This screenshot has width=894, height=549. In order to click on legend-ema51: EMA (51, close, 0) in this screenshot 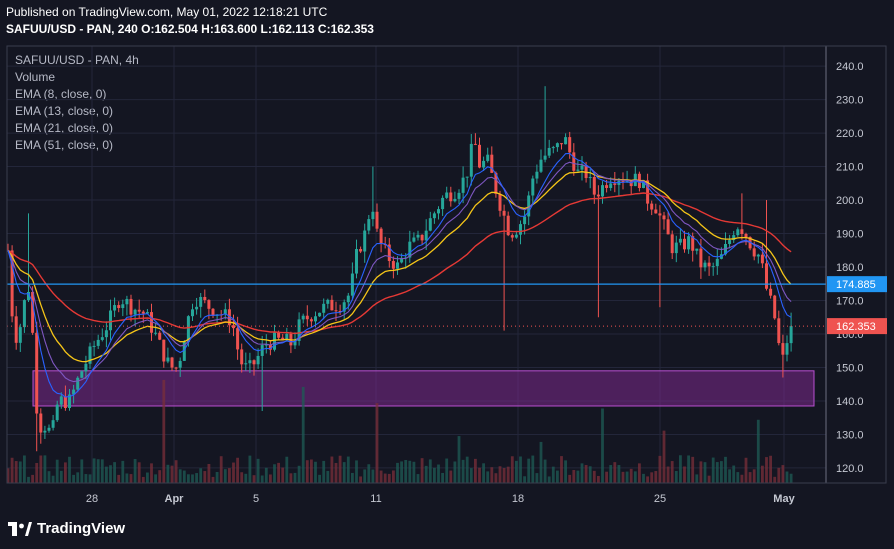, I will do `click(64, 145)`.